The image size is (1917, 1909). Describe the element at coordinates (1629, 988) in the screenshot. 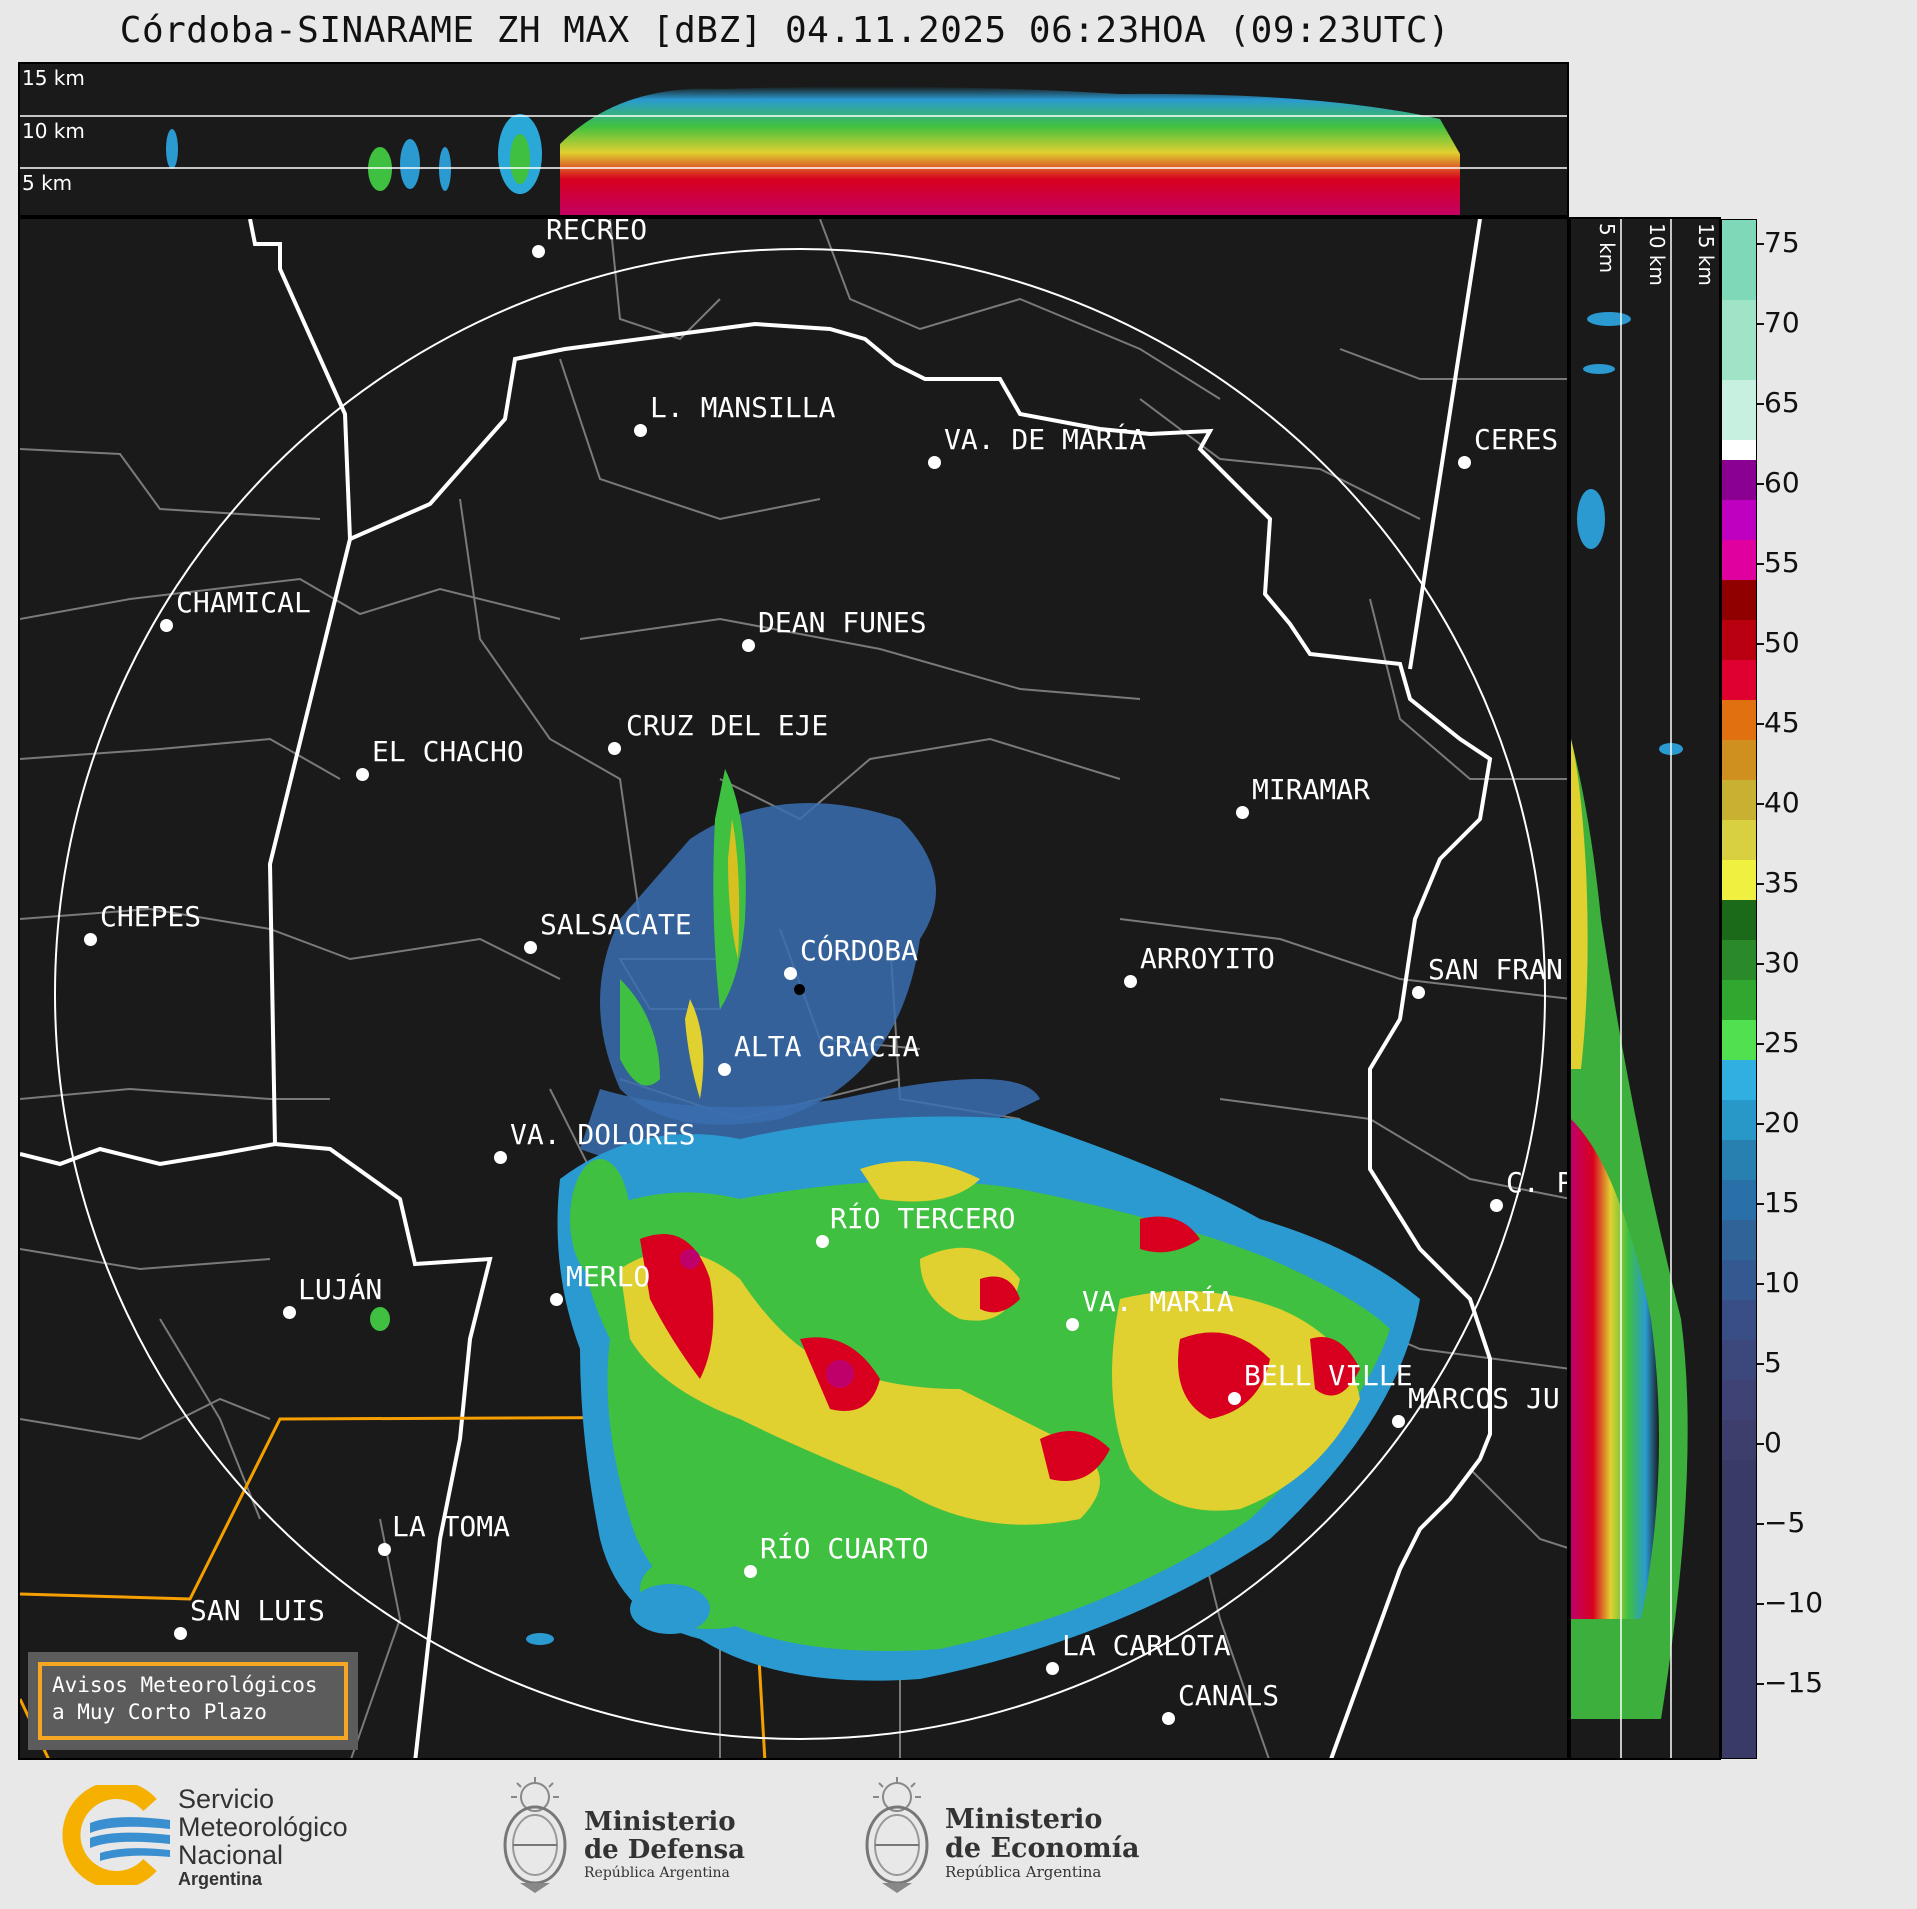

I see `right-cross-section-image` at that location.